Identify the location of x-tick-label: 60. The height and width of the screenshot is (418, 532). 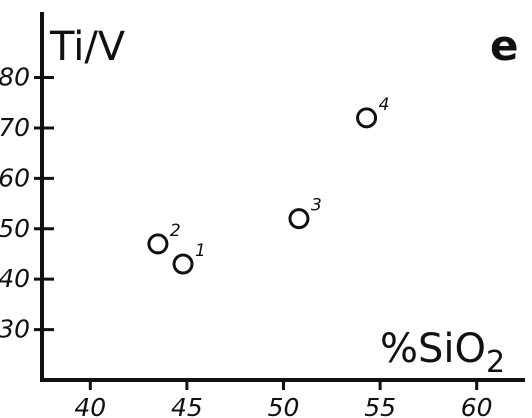
(477, 405).